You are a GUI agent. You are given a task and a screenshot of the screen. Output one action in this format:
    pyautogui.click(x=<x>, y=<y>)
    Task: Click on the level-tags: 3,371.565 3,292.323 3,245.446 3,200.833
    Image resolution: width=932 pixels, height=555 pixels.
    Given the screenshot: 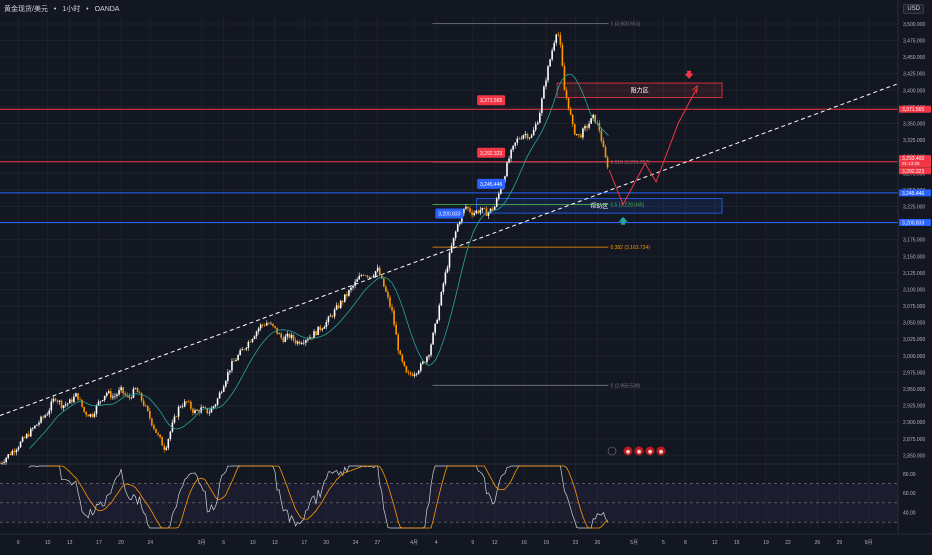 What is the action you would take?
    pyautogui.click(x=470, y=157)
    